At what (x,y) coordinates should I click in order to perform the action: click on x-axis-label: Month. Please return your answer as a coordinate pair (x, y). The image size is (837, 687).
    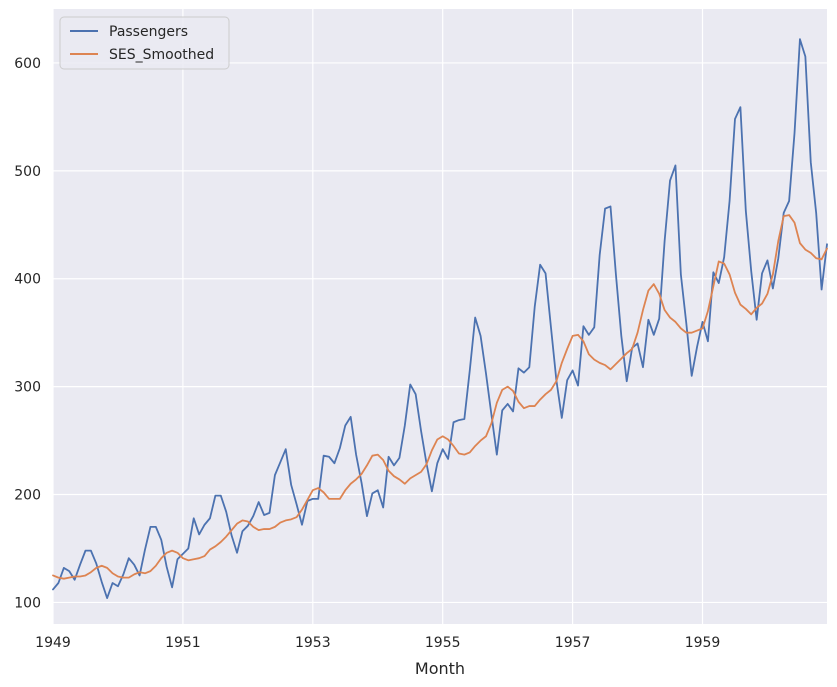
    Looking at the image, I should click on (440, 668).